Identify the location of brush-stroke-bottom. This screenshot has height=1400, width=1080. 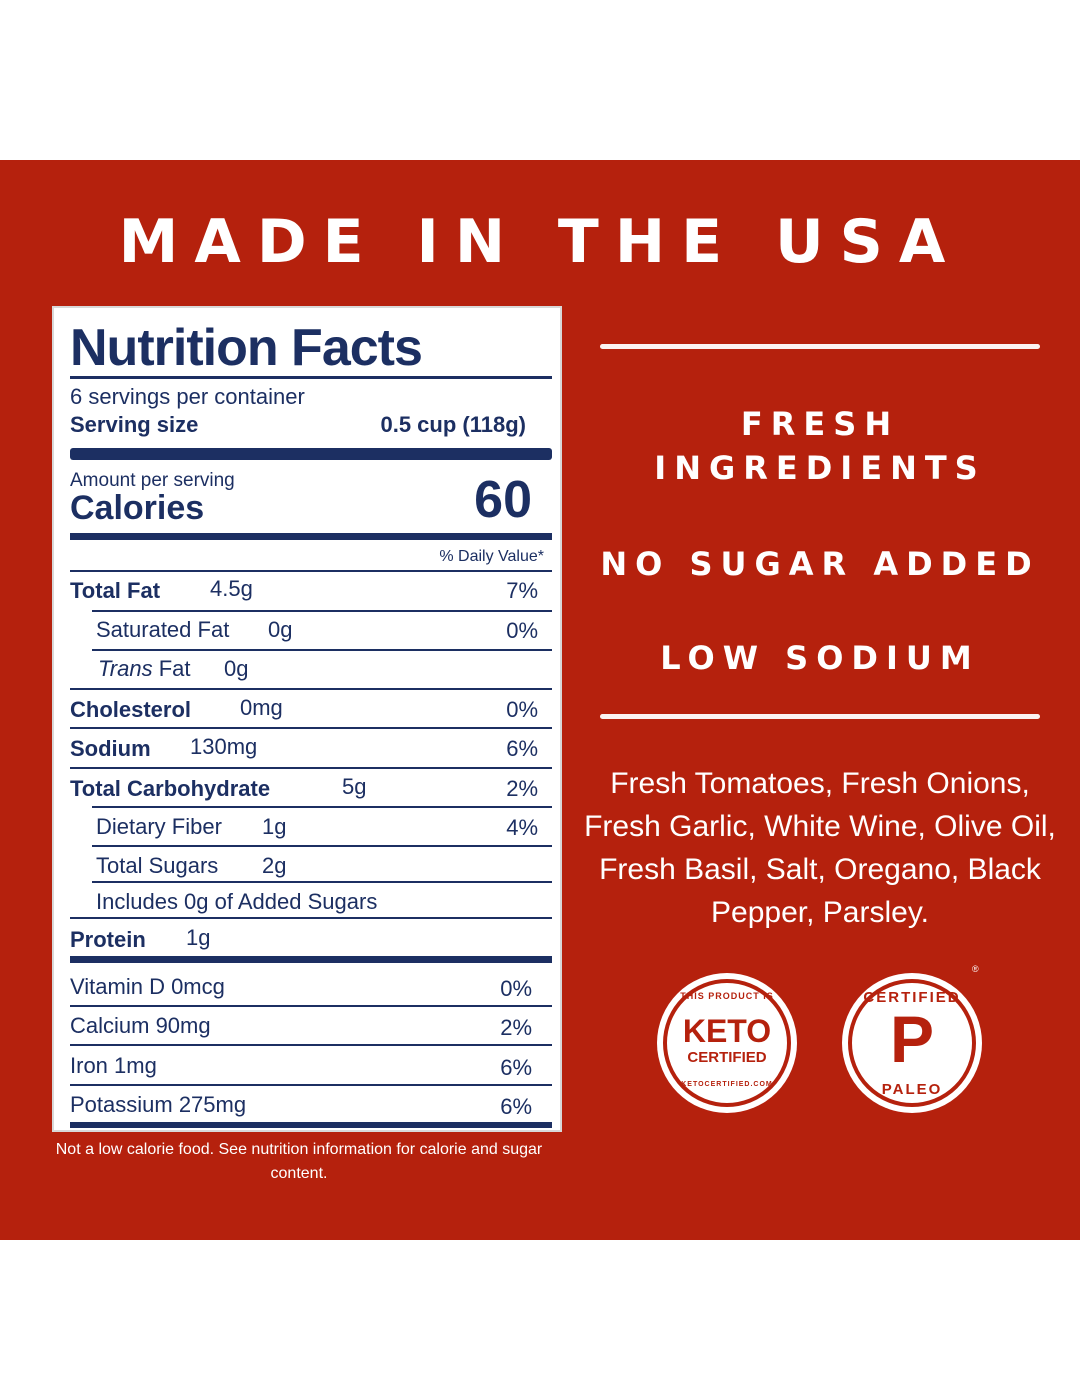
(820, 716).